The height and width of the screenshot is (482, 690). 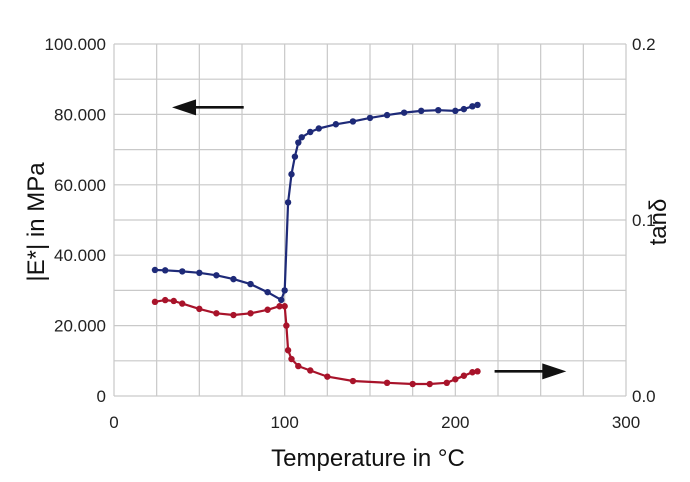 What do you see at coordinates (75, 44) in the screenshot?
I see `y-tick-label: 100.000` at bounding box center [75, 44].